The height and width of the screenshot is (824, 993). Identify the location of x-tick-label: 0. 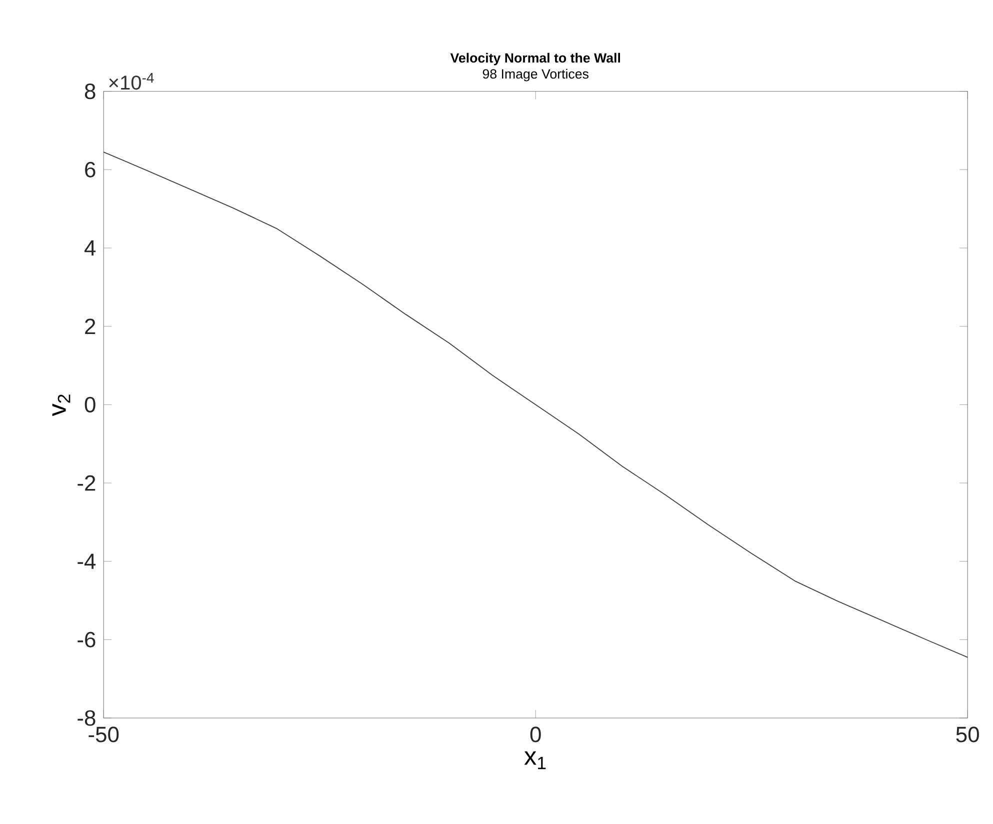
(535, 734).